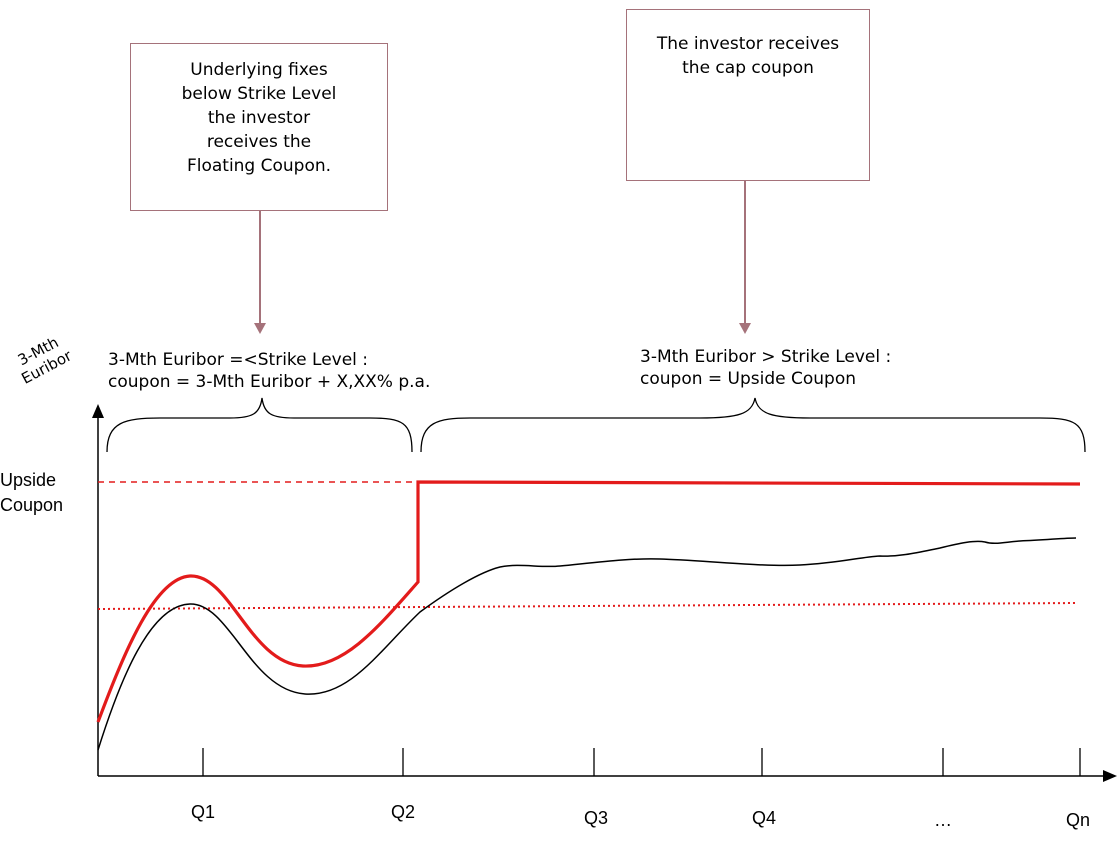 The width and height of the screenshot is (1118, 850). I want to click on condition-1-line-2: coupon = 3-Mth Euribor + X,XX% p.a., so click(269, 382).